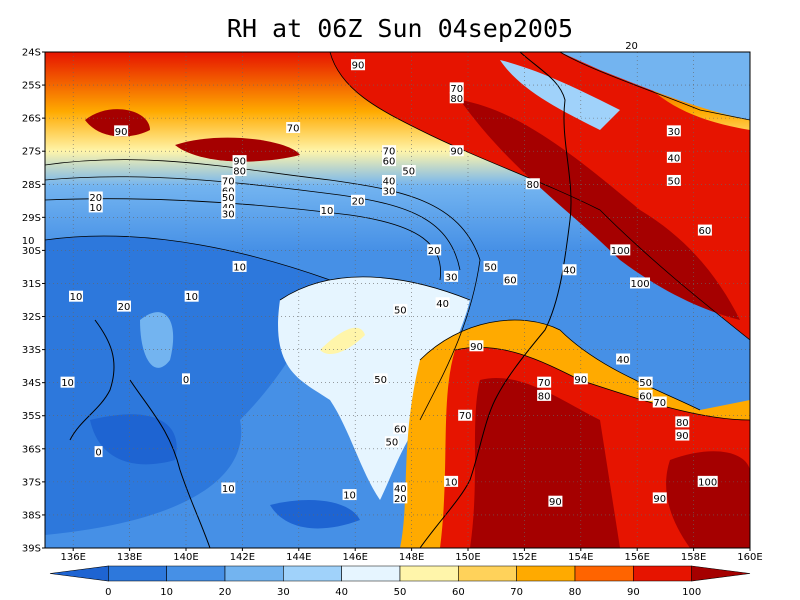 This screenshot has width=800, height=600. What do you see at coordinates (580, 557) in the screenshot?
I see `lon-tick-label: 154E` at bounding box center [580, 557].